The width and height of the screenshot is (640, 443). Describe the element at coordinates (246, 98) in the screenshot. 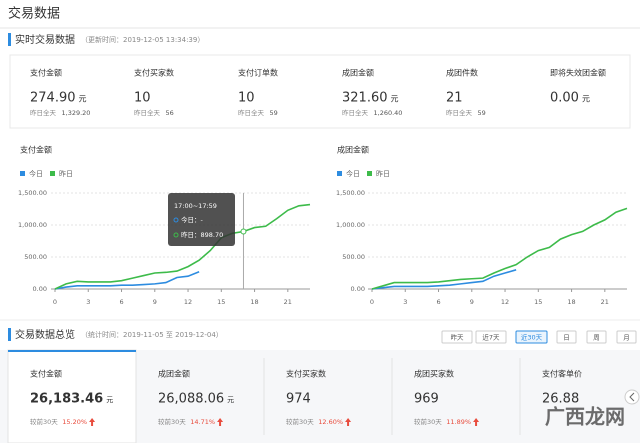

I see `stat-value: 10` at that location.